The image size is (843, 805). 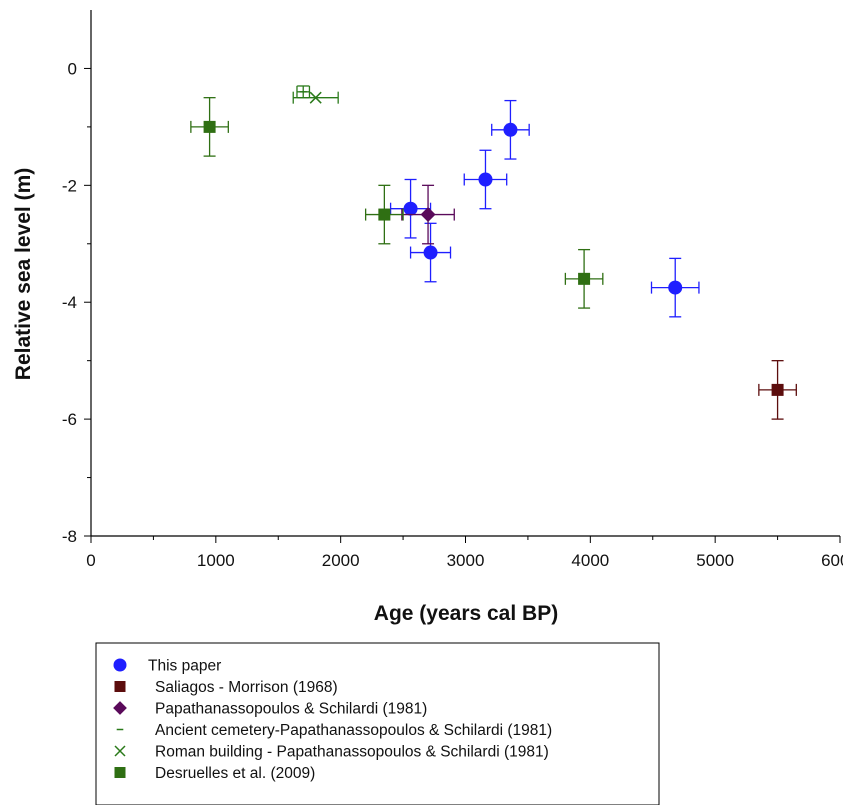 What do you see at coordinates (184, 666) in the screenshot?
I see `legend-label: This paper` at bounding box center [184, 666].